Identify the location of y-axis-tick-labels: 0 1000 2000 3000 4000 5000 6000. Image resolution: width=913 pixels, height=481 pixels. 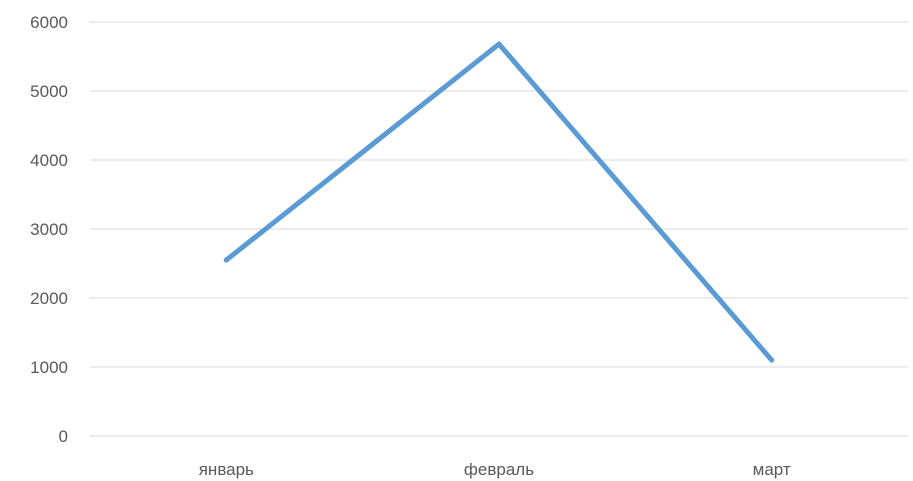
(49, 229).